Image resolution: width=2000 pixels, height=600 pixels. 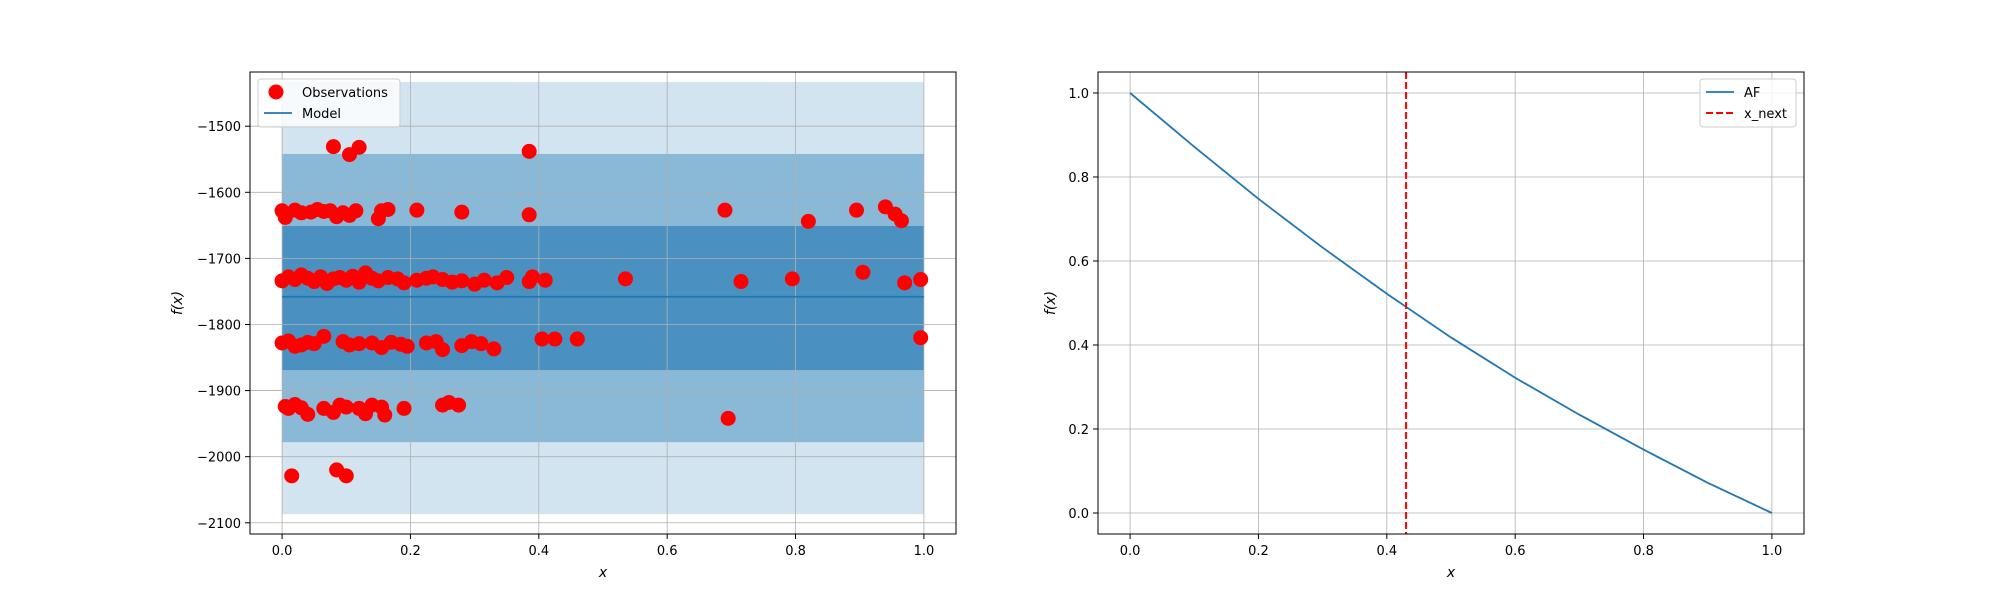 I want to click on y-tick-label: −2100, so click(x=219, y=524).